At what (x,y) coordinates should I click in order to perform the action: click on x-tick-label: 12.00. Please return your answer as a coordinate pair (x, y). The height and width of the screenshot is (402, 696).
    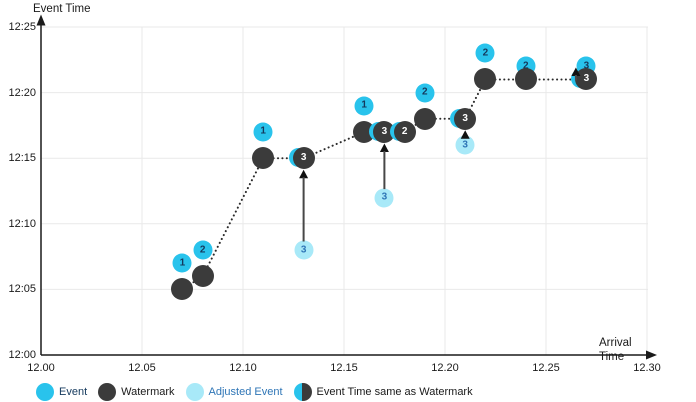
    Looking at the image, I should click on (41, 368).